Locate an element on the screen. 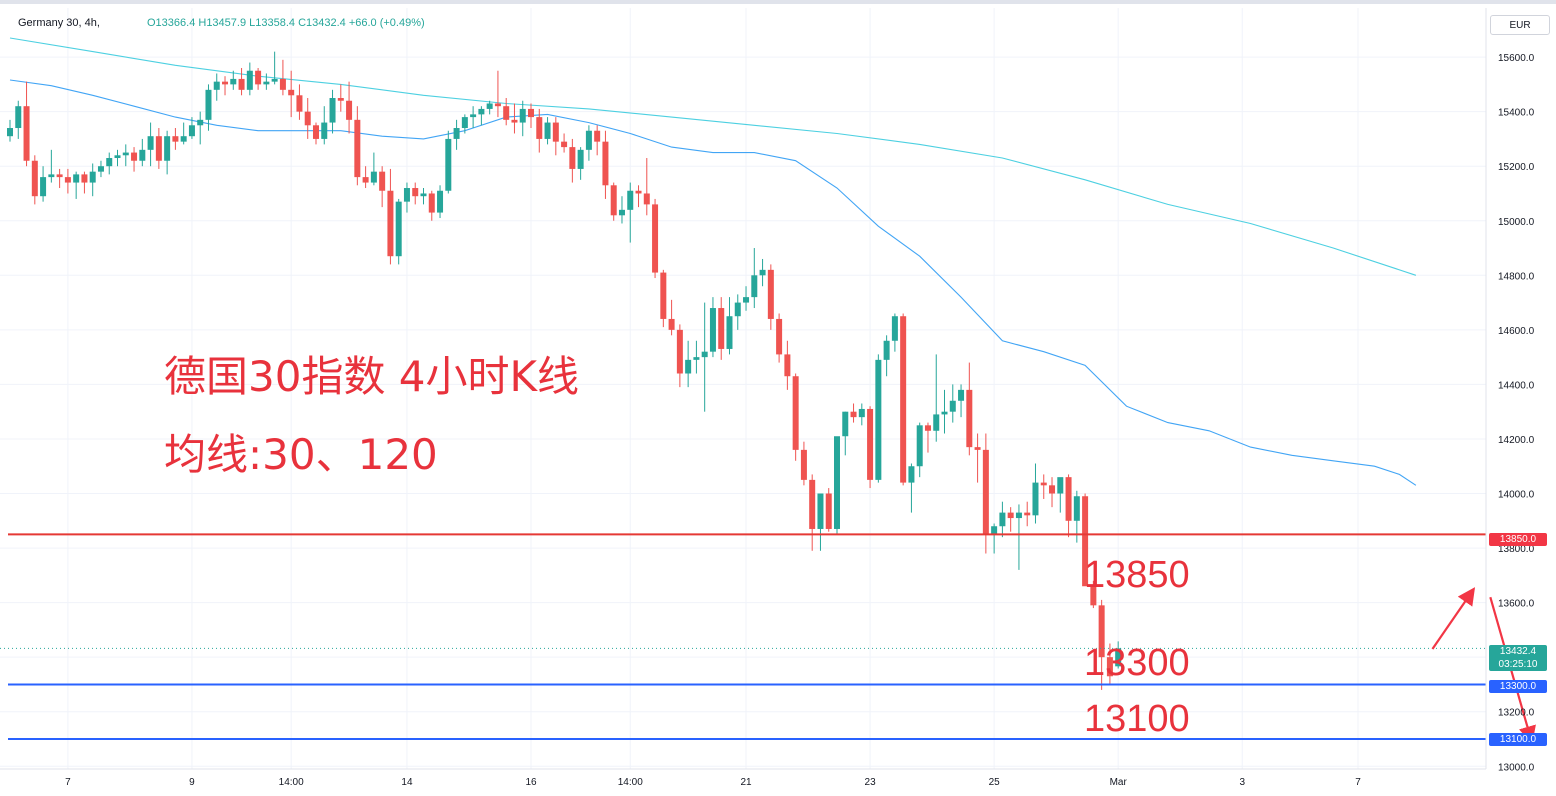 This screenshot has width=1556, height=796. time-tick-label: 14:00 is located at coordinates (630, 782).